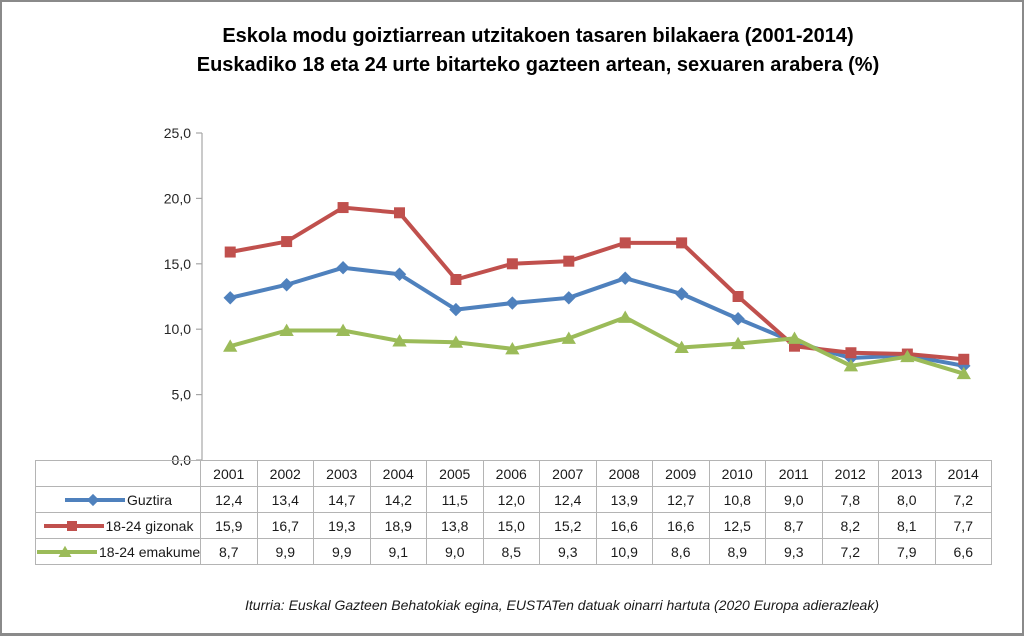  I want to click on year-header-cell: 2008, so click(624, 473).